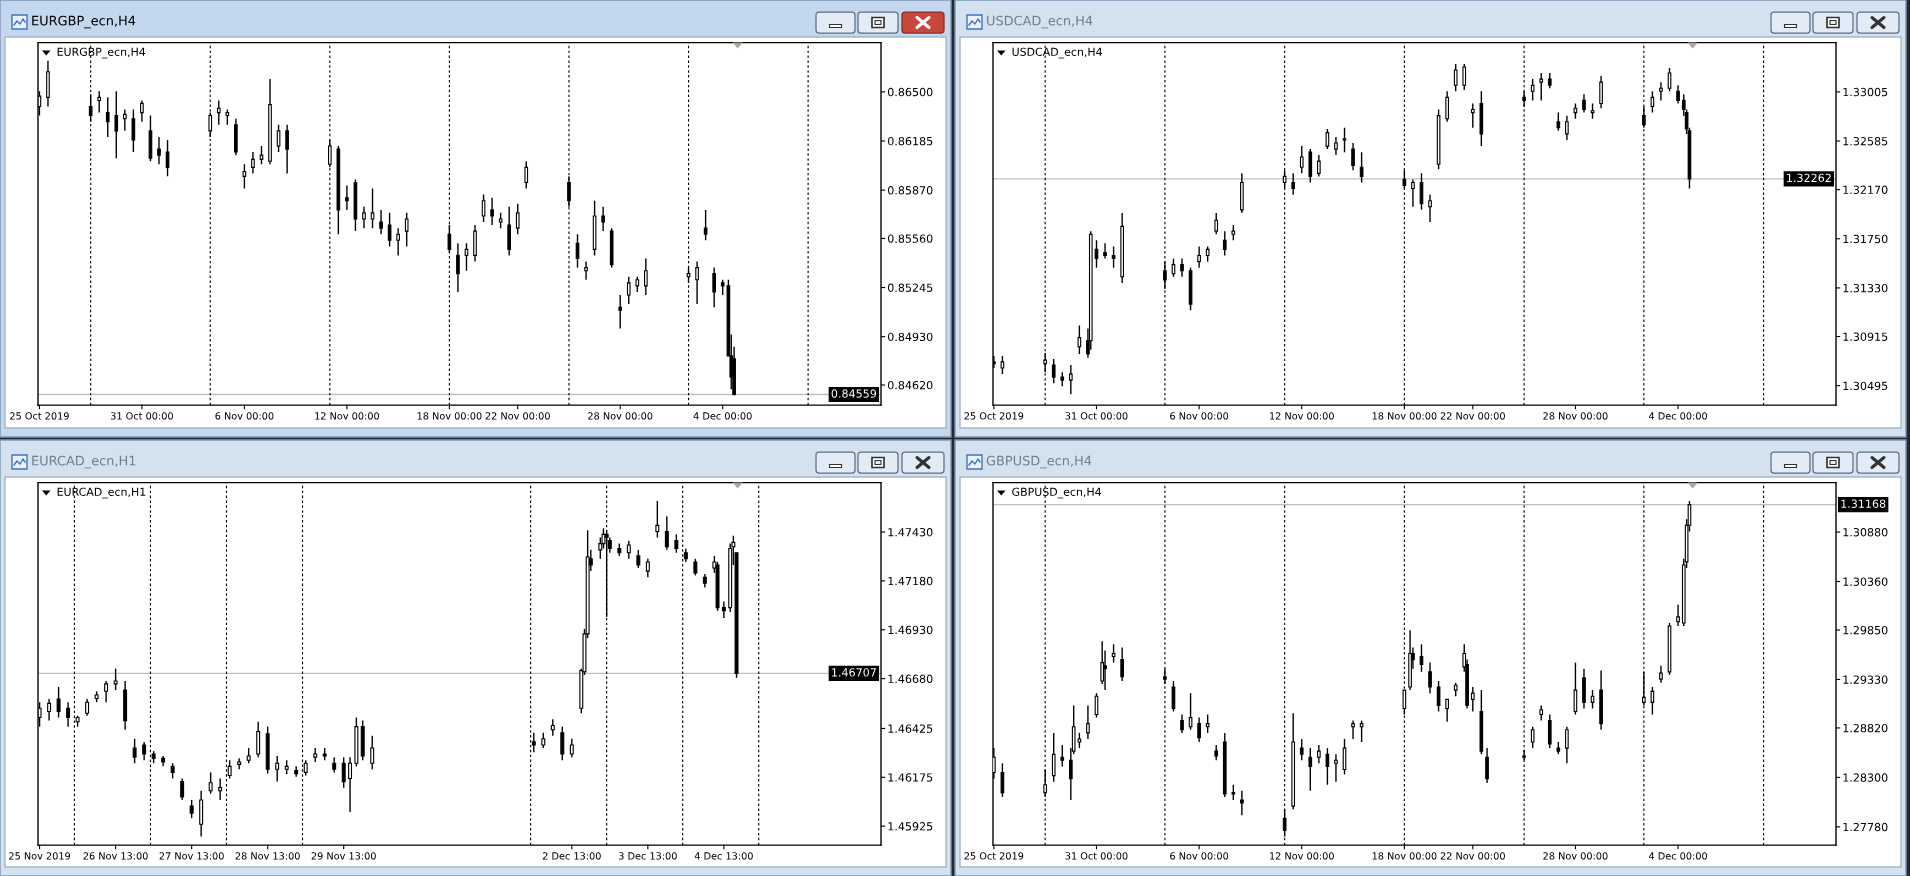 This screenshot has height=876, width=1910. I want to click on x-tick-label: 6 Nov 00:00, so click(1199, 856).